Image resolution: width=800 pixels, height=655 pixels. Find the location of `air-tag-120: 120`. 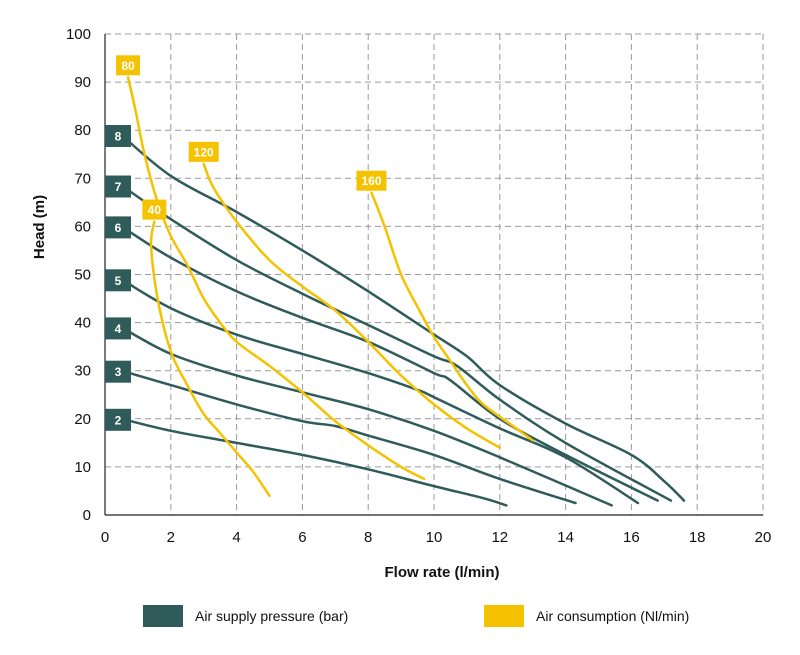

air-tag-120: 120 is located at coordinates (204, 152).